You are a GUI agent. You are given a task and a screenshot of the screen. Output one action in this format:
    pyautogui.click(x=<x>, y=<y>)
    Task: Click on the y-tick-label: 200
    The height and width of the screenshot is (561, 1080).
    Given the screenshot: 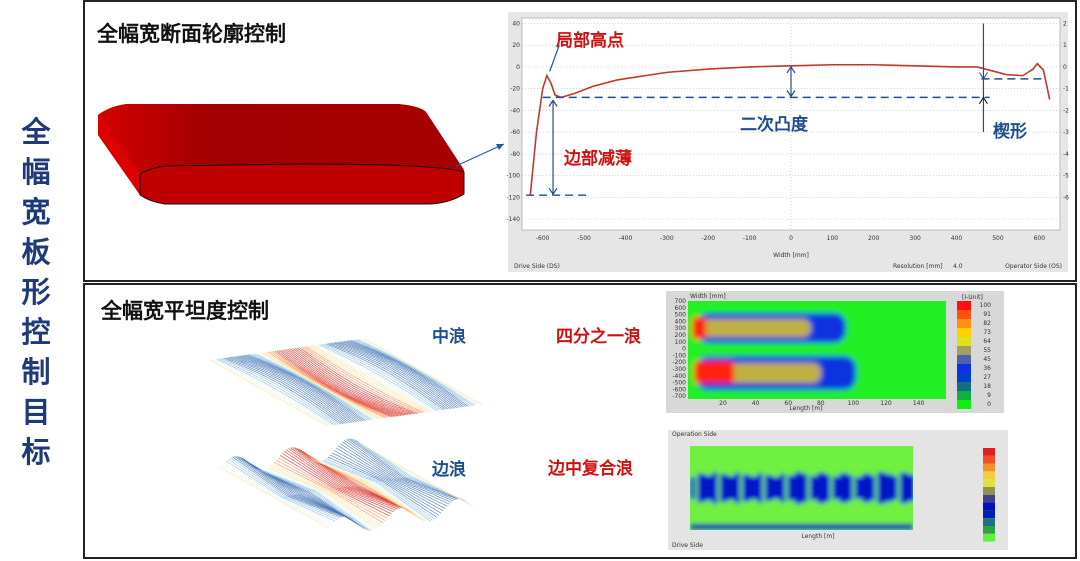 What is the action you would take?
    pyautogui.click(x=681, y=335)
    